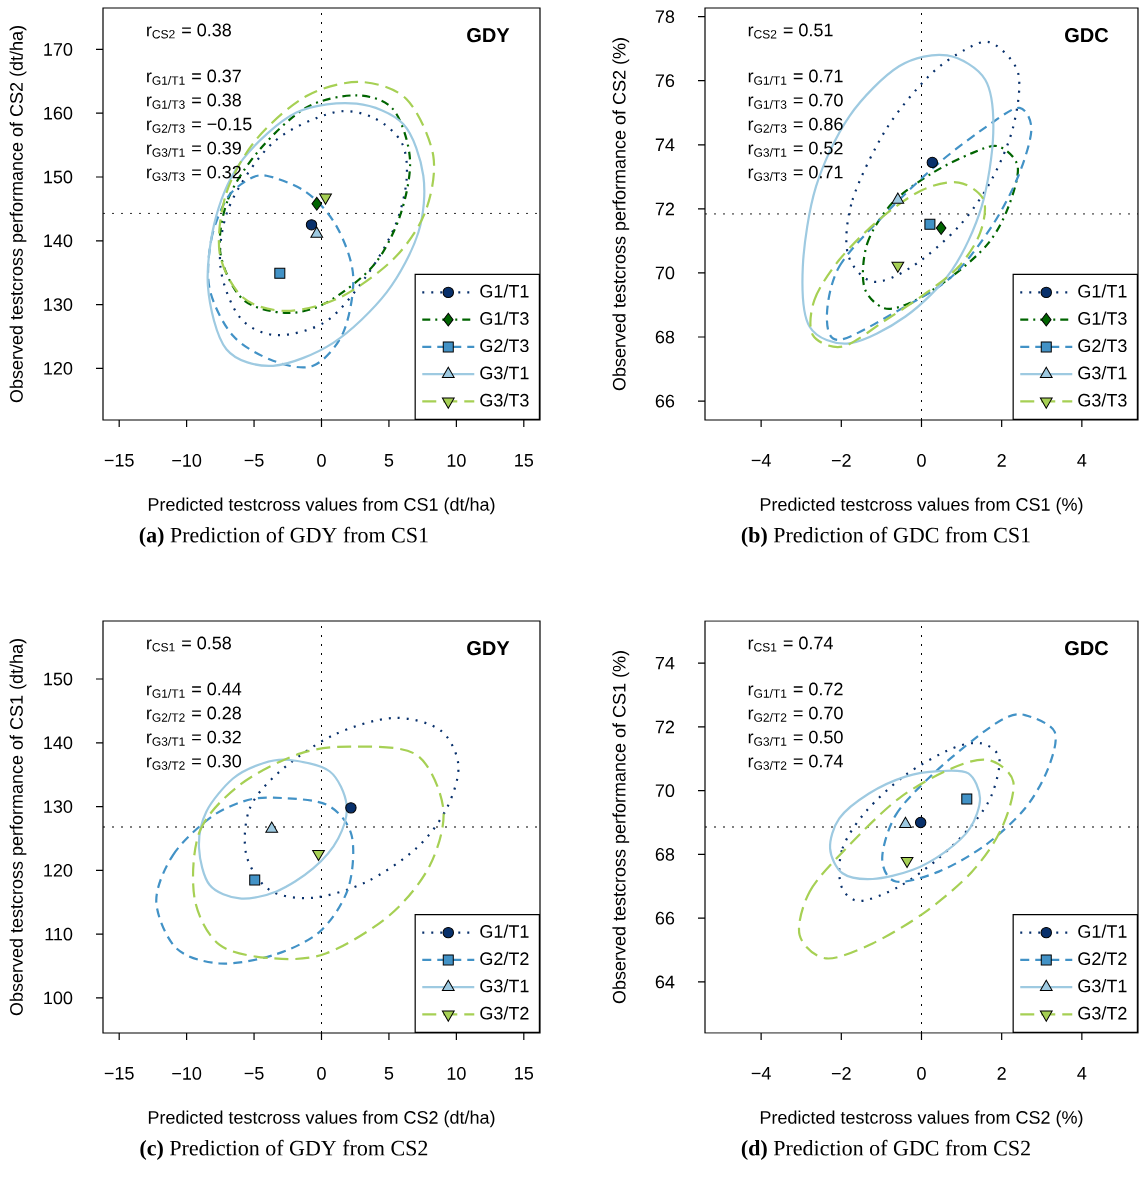 The image size is (1140, 1178). Describe the element at coordinates (199, 125) in the screenshot. I see `annotation: r$_{G2/T3}$ = −0.15` at that location.